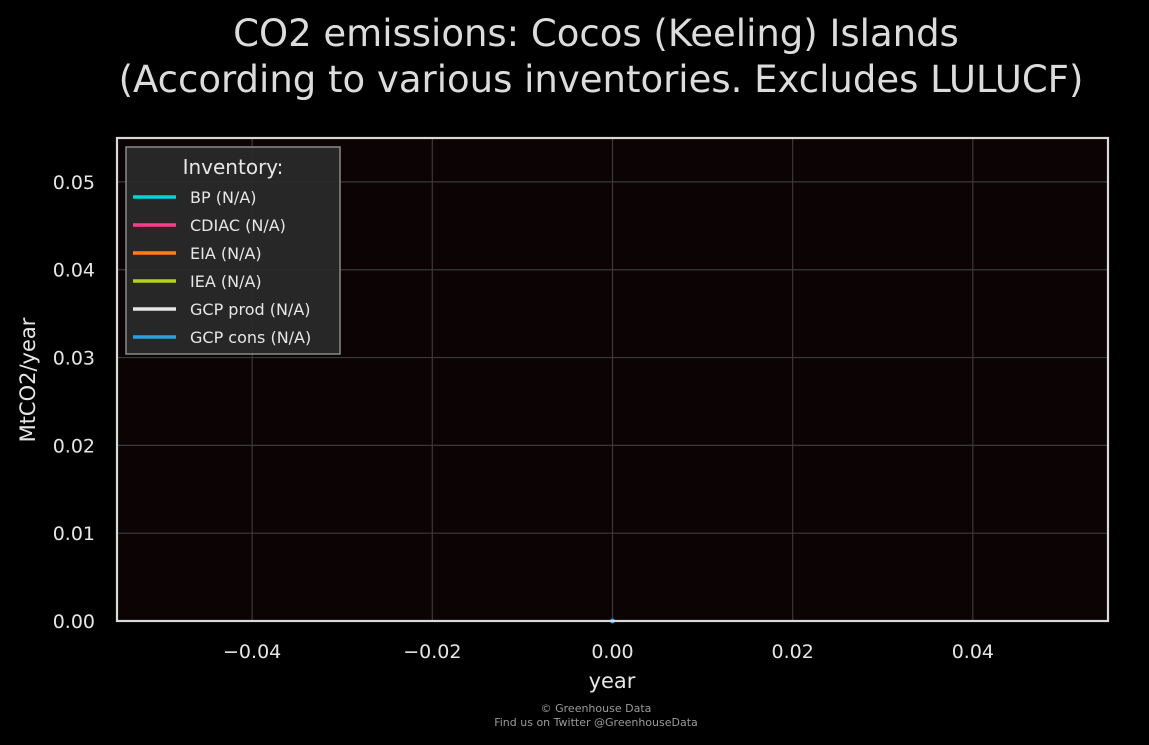 The height and width of the screenshot is (745, 1149). Describe the element at coordinates (226, 253) in the screenshot. I see `legend-entry: EIA (N/A)` at that location.